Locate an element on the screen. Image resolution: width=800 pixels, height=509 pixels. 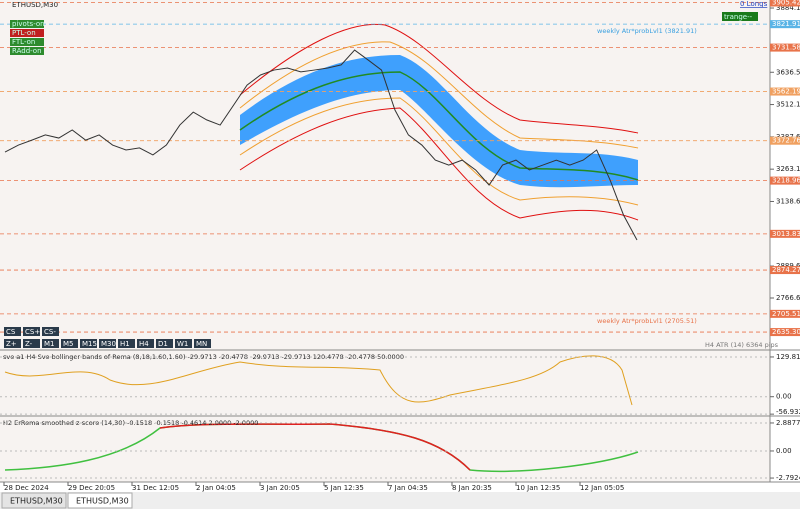
tf-label: D1 is located at coordinates (163, 344).